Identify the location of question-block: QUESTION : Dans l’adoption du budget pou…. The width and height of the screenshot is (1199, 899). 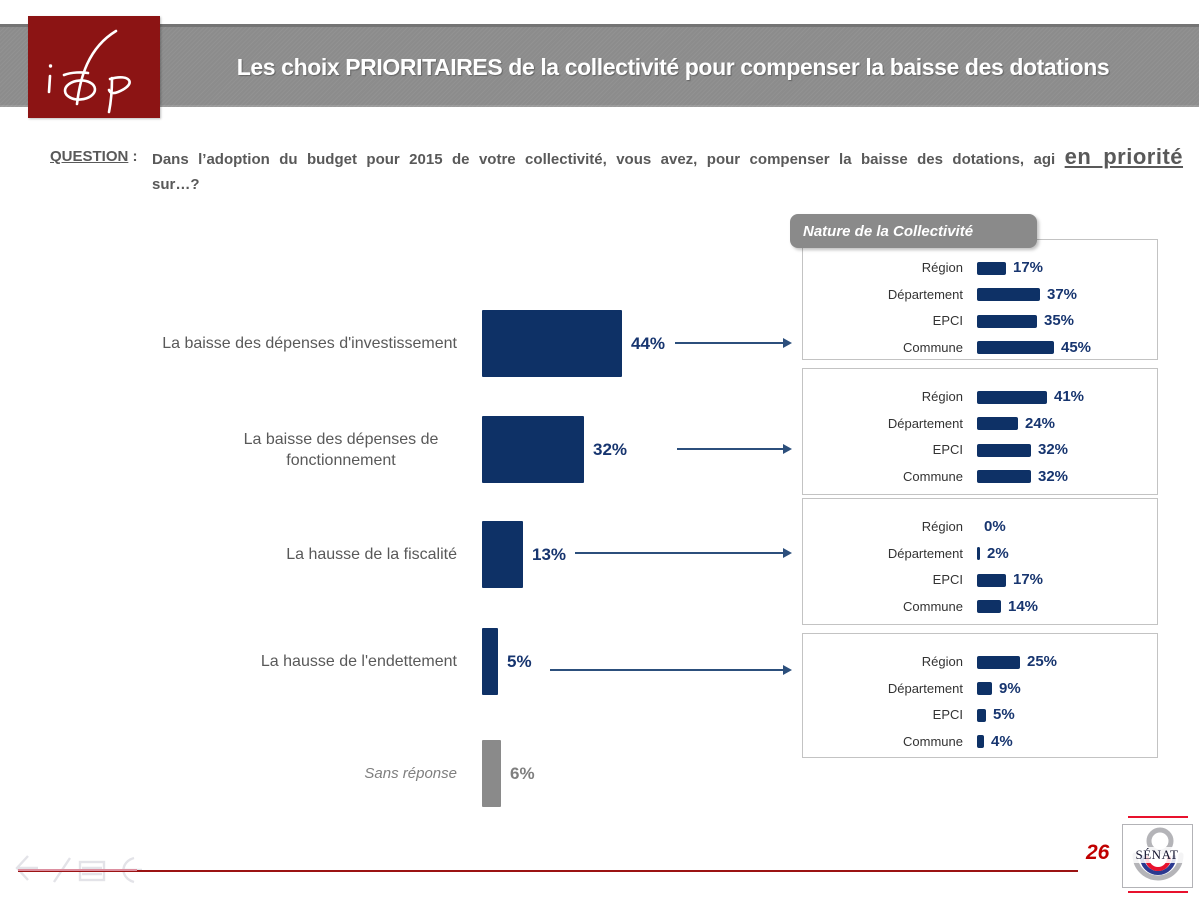
(616, 170).